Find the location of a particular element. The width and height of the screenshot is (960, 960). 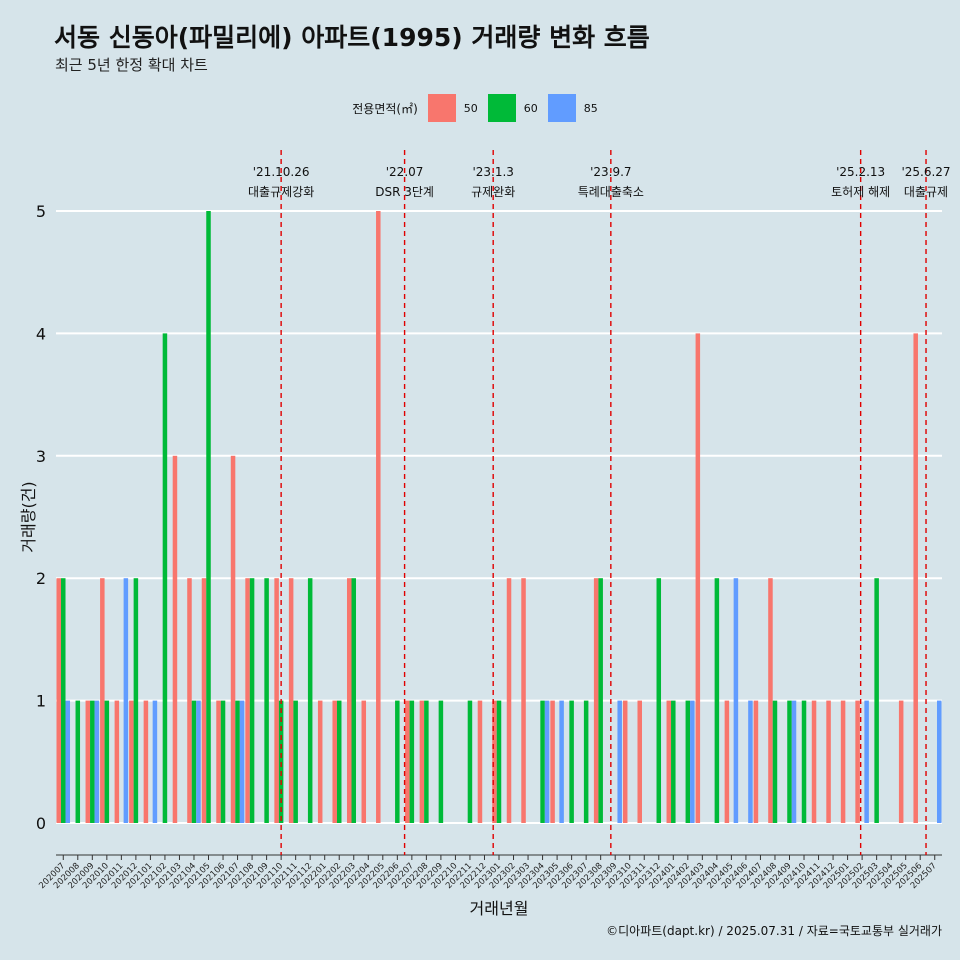

event-date-label: '22.07 is located at coordinates (405, 172).